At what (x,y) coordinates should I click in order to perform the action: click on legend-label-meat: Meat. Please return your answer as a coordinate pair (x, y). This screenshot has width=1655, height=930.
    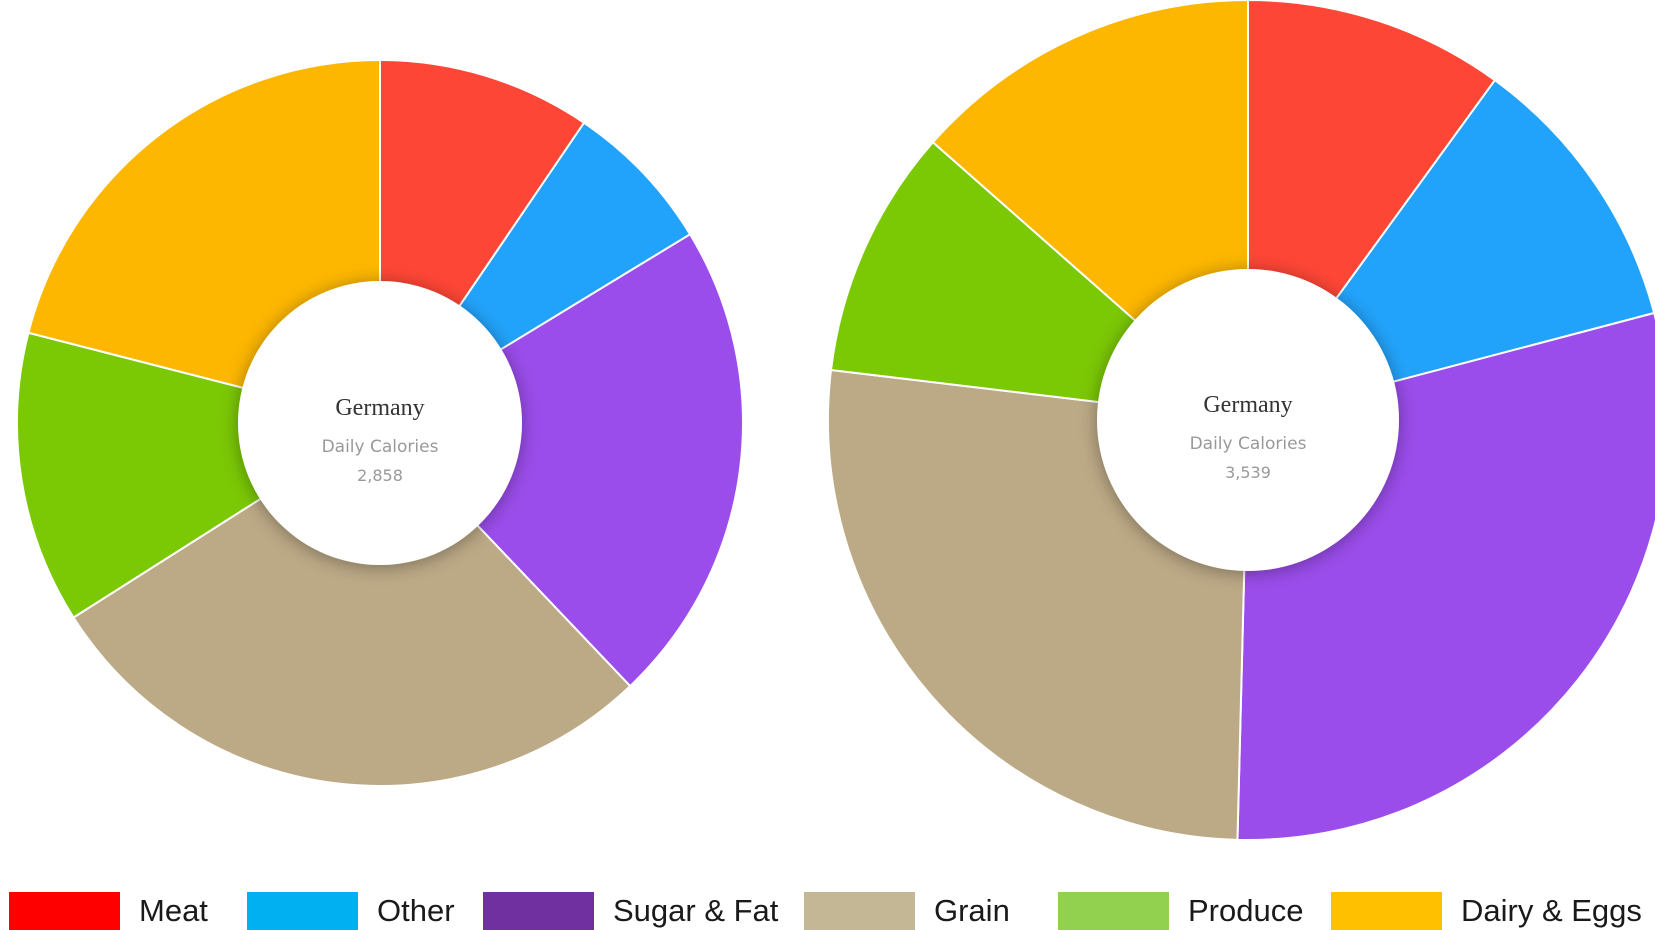
    Looking at the image, I should click on (173, 910).